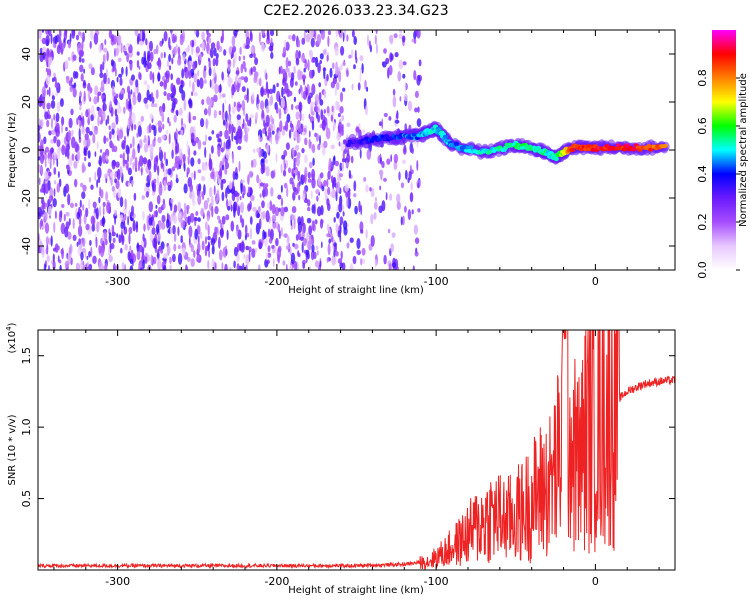 This screenshot has width=750, height=600. What do you see at coordinates (26, 102) in the screenshot?
I see `y-tick-label: 20` at bounding box center [26, 102].